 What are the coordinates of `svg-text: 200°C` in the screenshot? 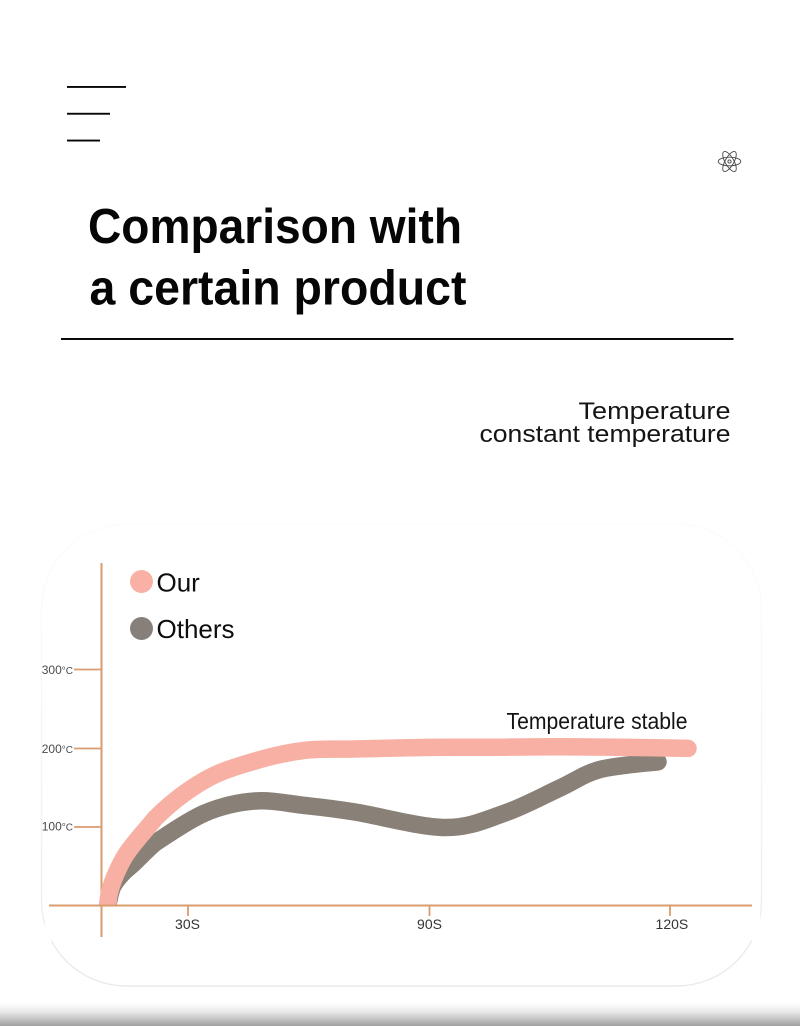 It's located at (57, 749).